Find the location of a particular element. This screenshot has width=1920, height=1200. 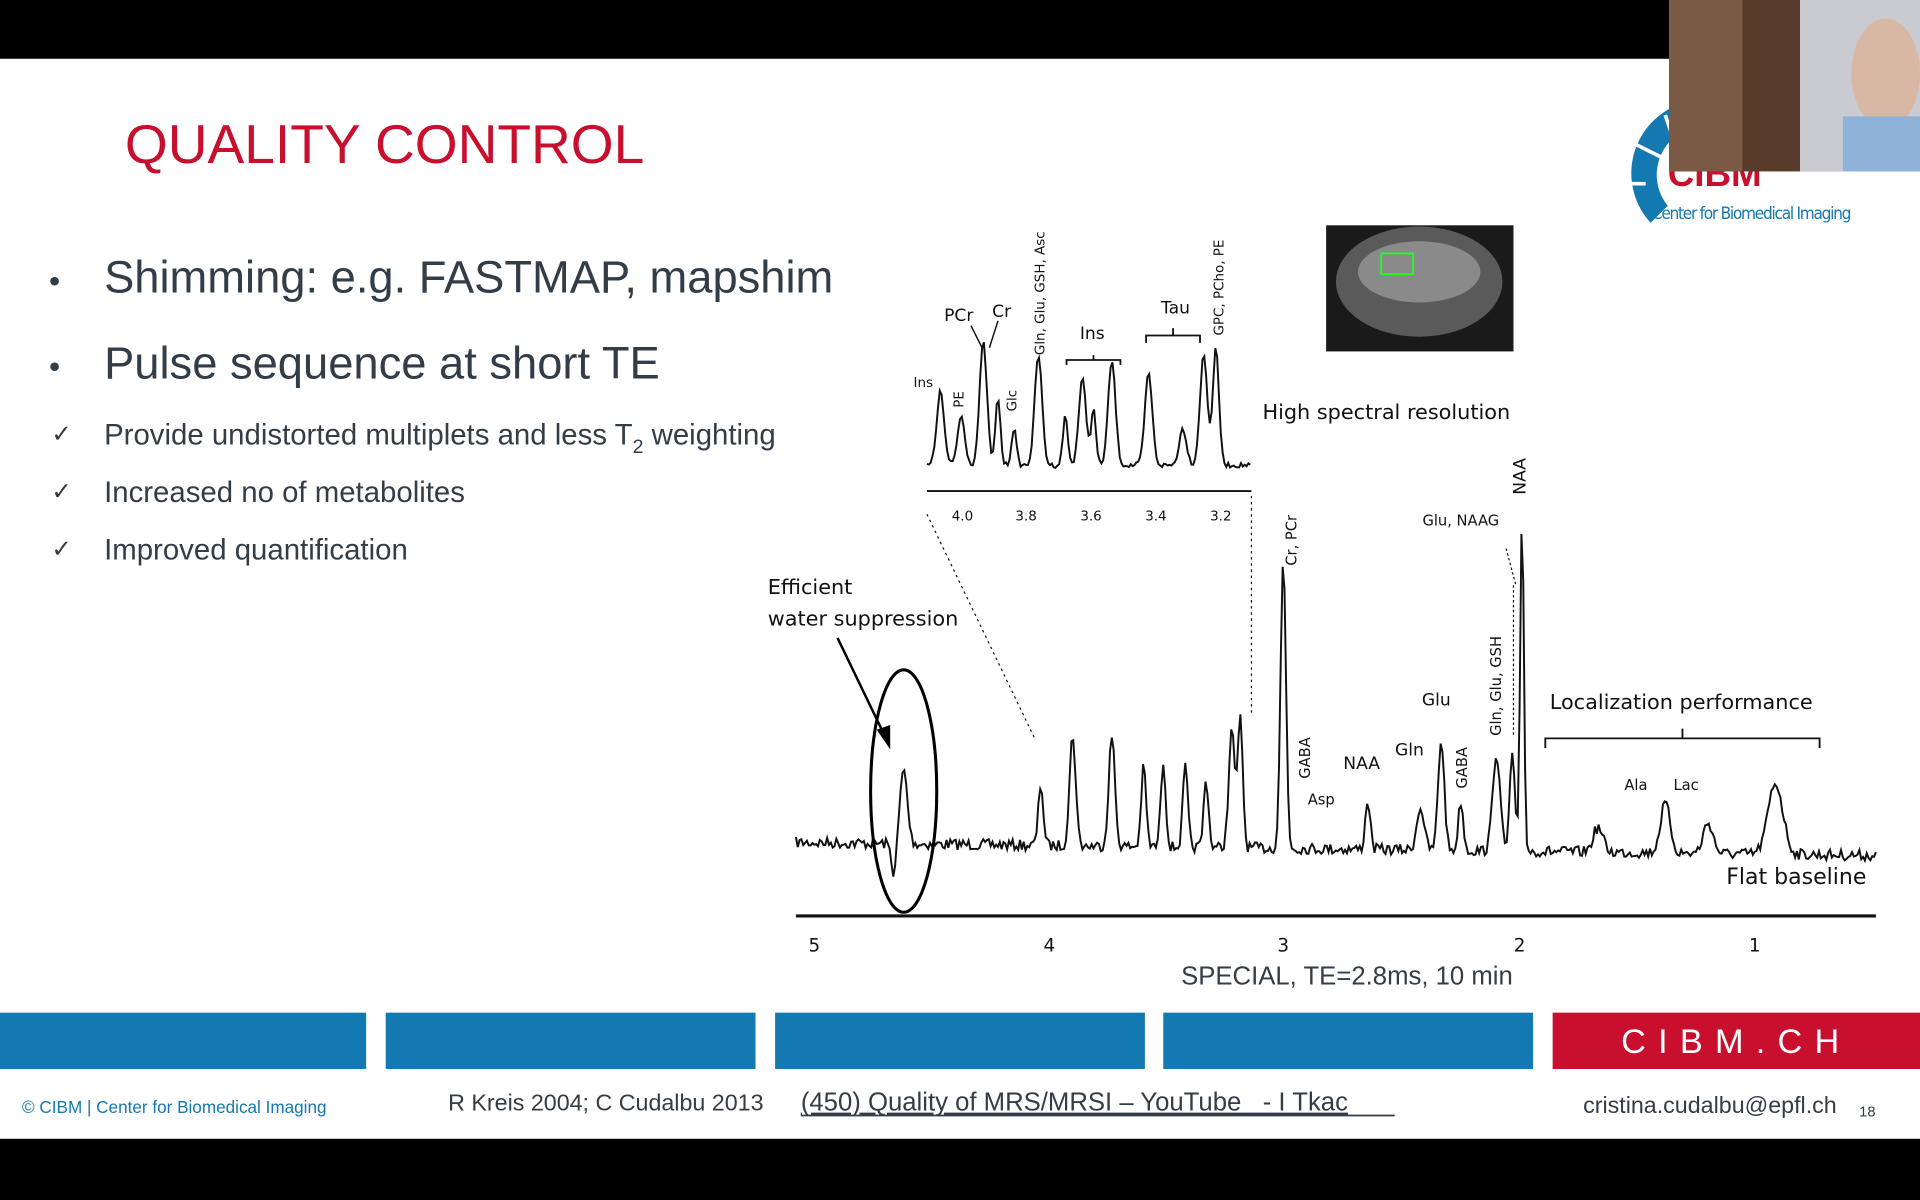

peak-label: Cr, PCr is located at coordinates (1292, 540).